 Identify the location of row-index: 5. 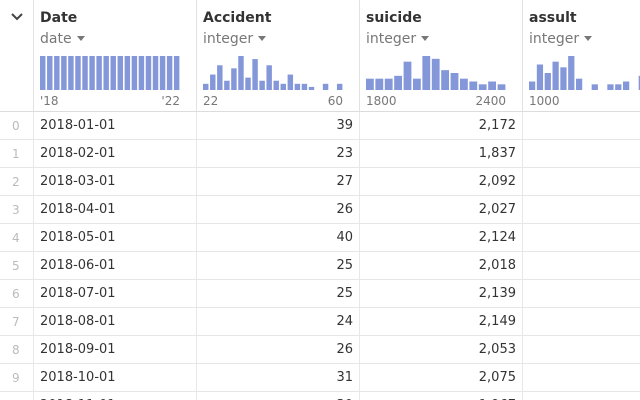
(17, 266).